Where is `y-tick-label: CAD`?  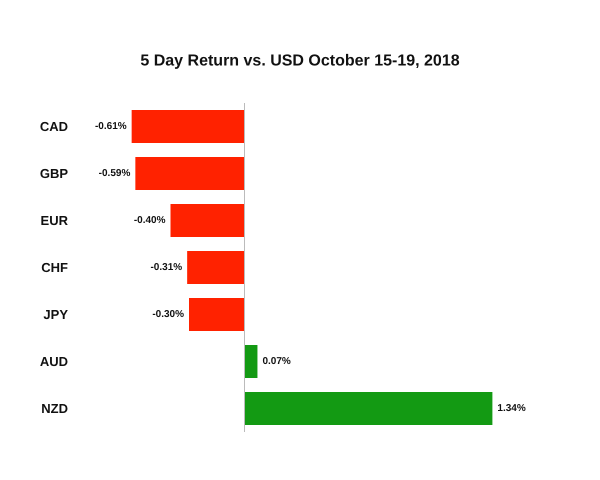
y-tick-label: CAD is located at coordinates (54, 126).